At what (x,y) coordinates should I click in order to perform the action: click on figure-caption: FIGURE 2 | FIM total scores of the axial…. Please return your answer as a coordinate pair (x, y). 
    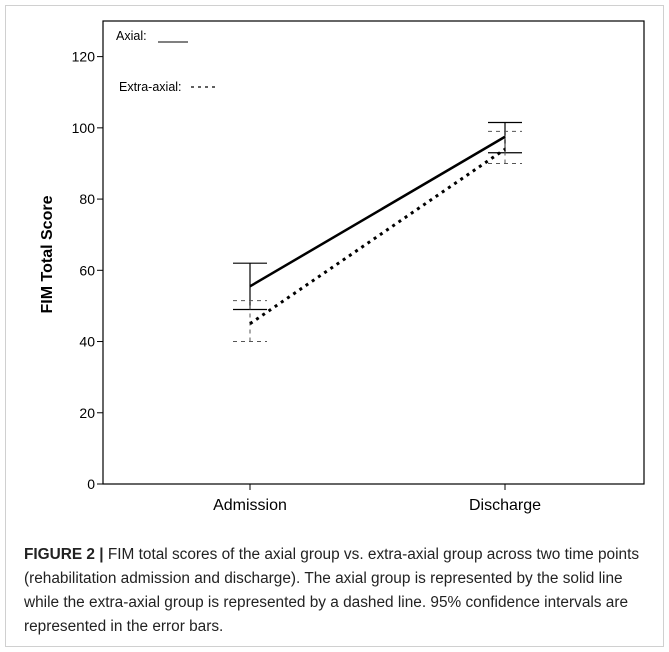
    Looking at the image, I should click on (334, 591).